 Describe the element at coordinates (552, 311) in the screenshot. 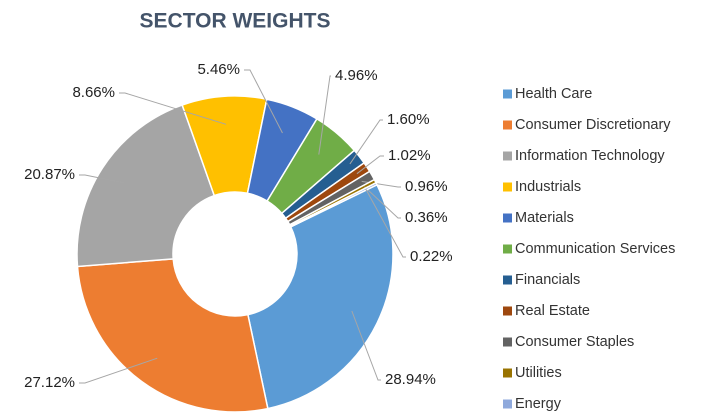

I see `legend-label: Real Estate` at that location.